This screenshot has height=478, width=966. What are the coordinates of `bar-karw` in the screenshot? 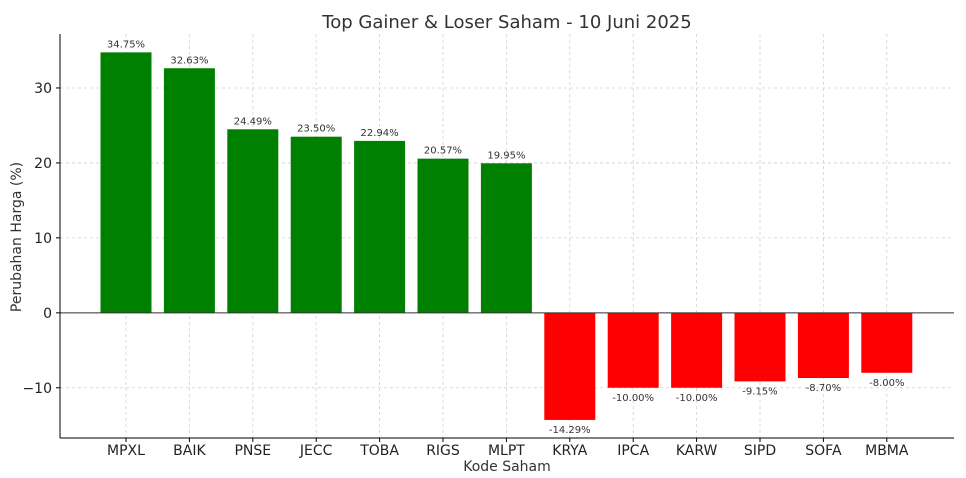 It's located at (697, 350).